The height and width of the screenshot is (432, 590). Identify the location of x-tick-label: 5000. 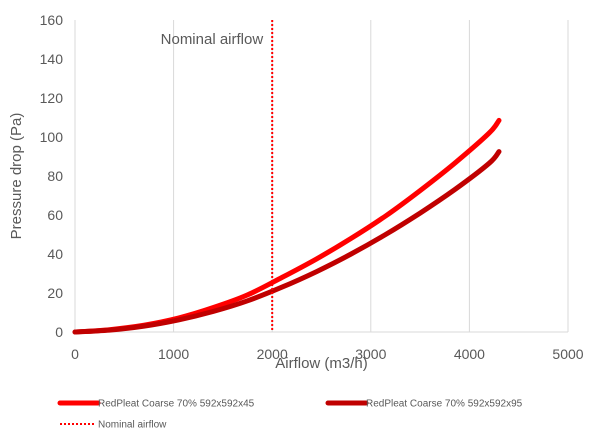
(567, 354).